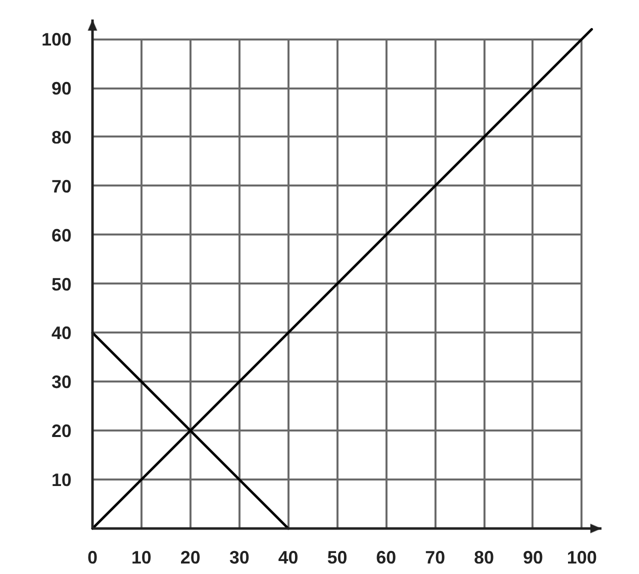 This screenshot has width=639, height=574. Describe the element at coordinates (61, 88) in the screenshot. I see `y-tick-label: 90` at that location.